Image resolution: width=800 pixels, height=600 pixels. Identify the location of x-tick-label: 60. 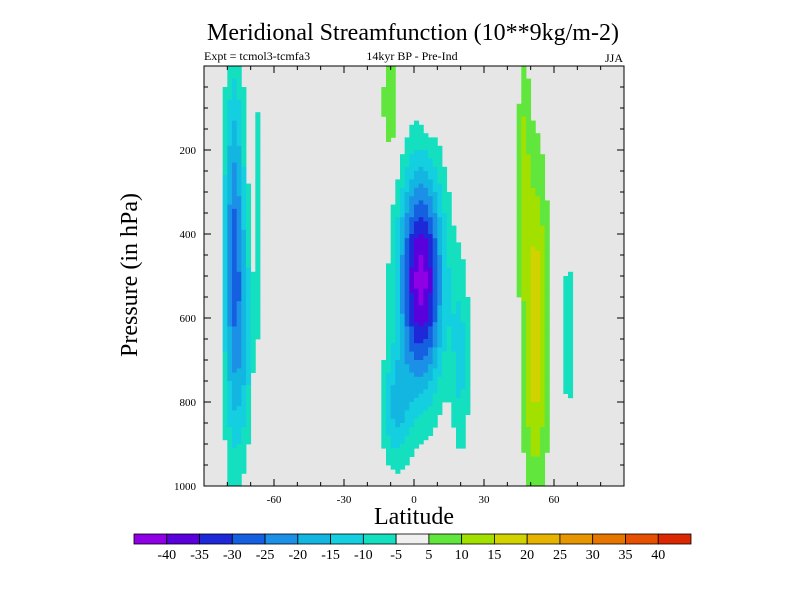
(555, 500).